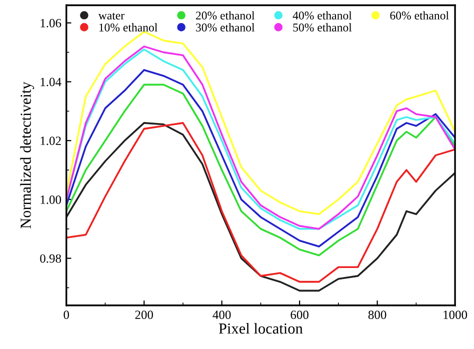 The width and height of the screenshot is (474, 349). What do you see at coordinates (419, 15) in the screenshot?
I see `legend-label: 60% ethanol` at bounding box center [419, 15].